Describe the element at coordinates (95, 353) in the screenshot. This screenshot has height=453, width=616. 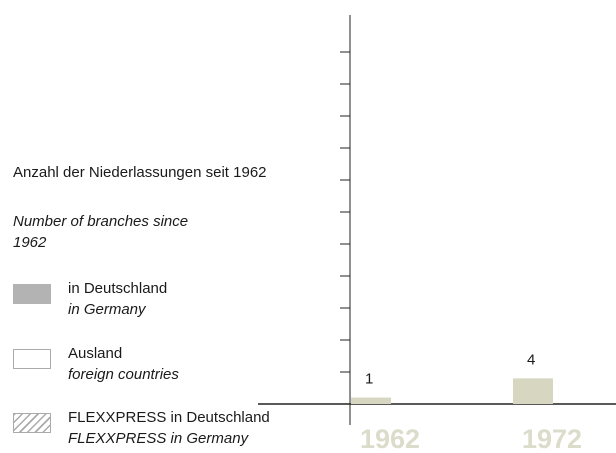
I see `legend-label: Ausland` at that location.